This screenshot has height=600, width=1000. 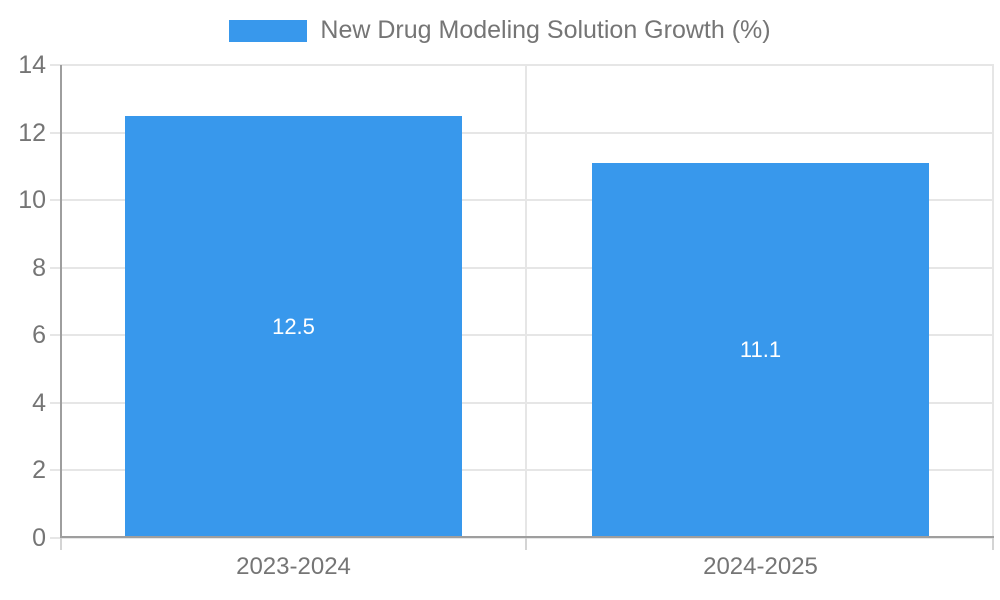 I want to click on chart-legend: New Drug Modeling Solution Growth (%), so click(x=500, y=30).